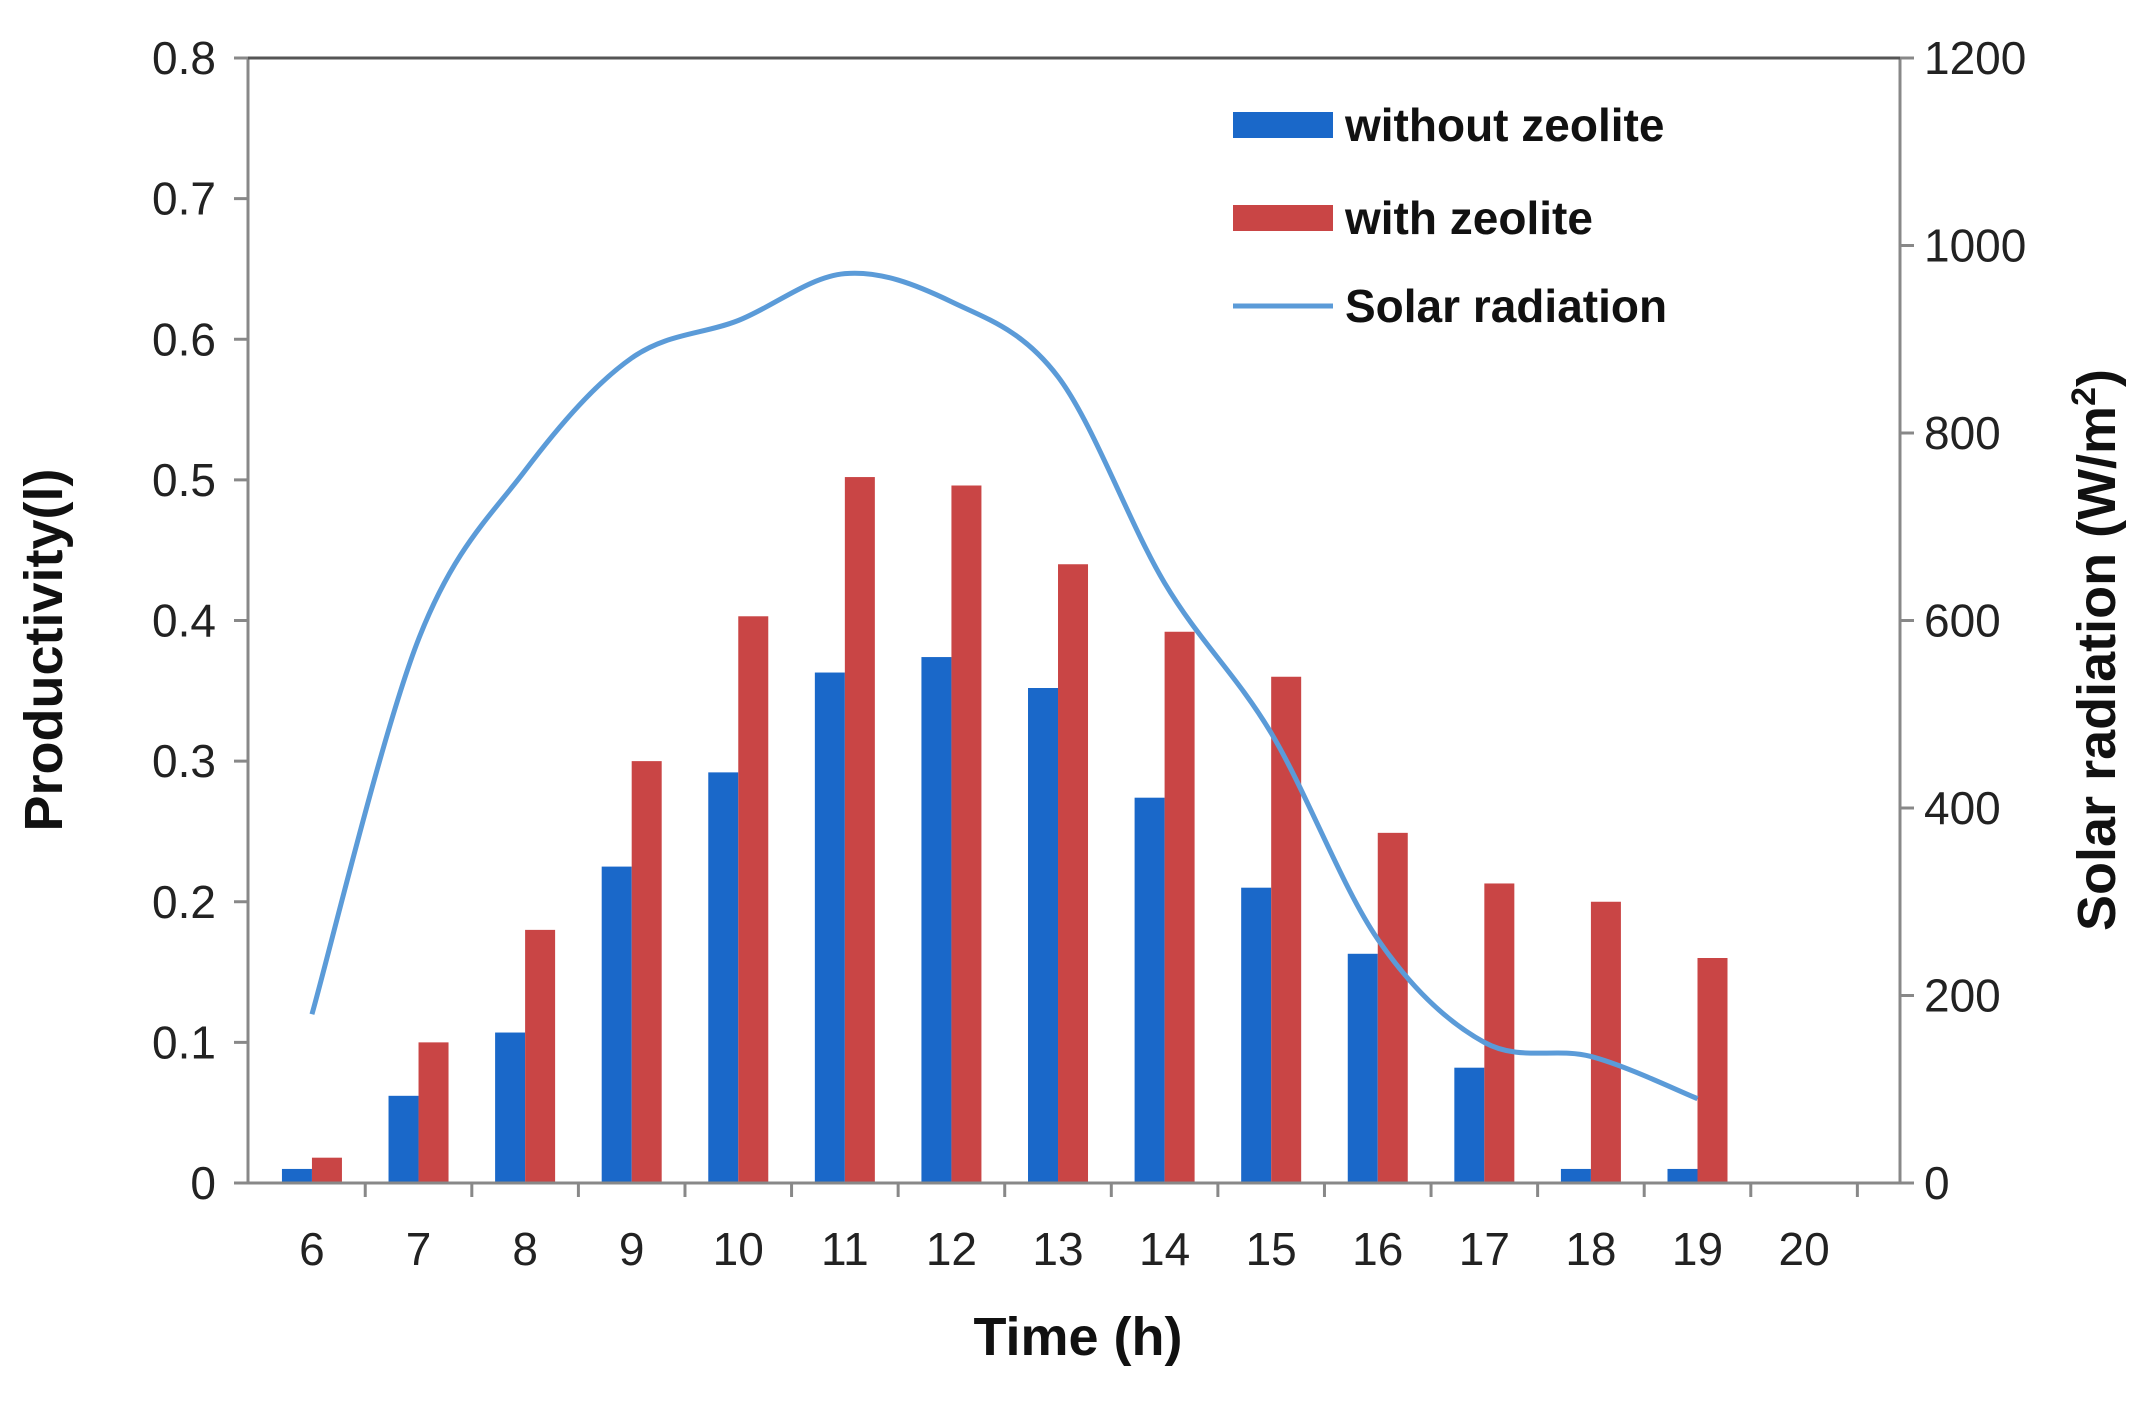 This screenshot has height=1402, width=2153. What do you see at coordinates (1975, 246) in the screenshot?
I see `y2-tick-label: 1000` at bounding box center [1975, 246].